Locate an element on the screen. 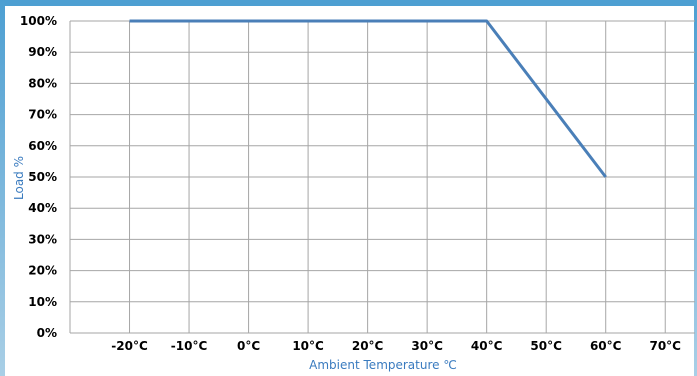  x-tick-label: 70°C is located at coordinates (665, 346).